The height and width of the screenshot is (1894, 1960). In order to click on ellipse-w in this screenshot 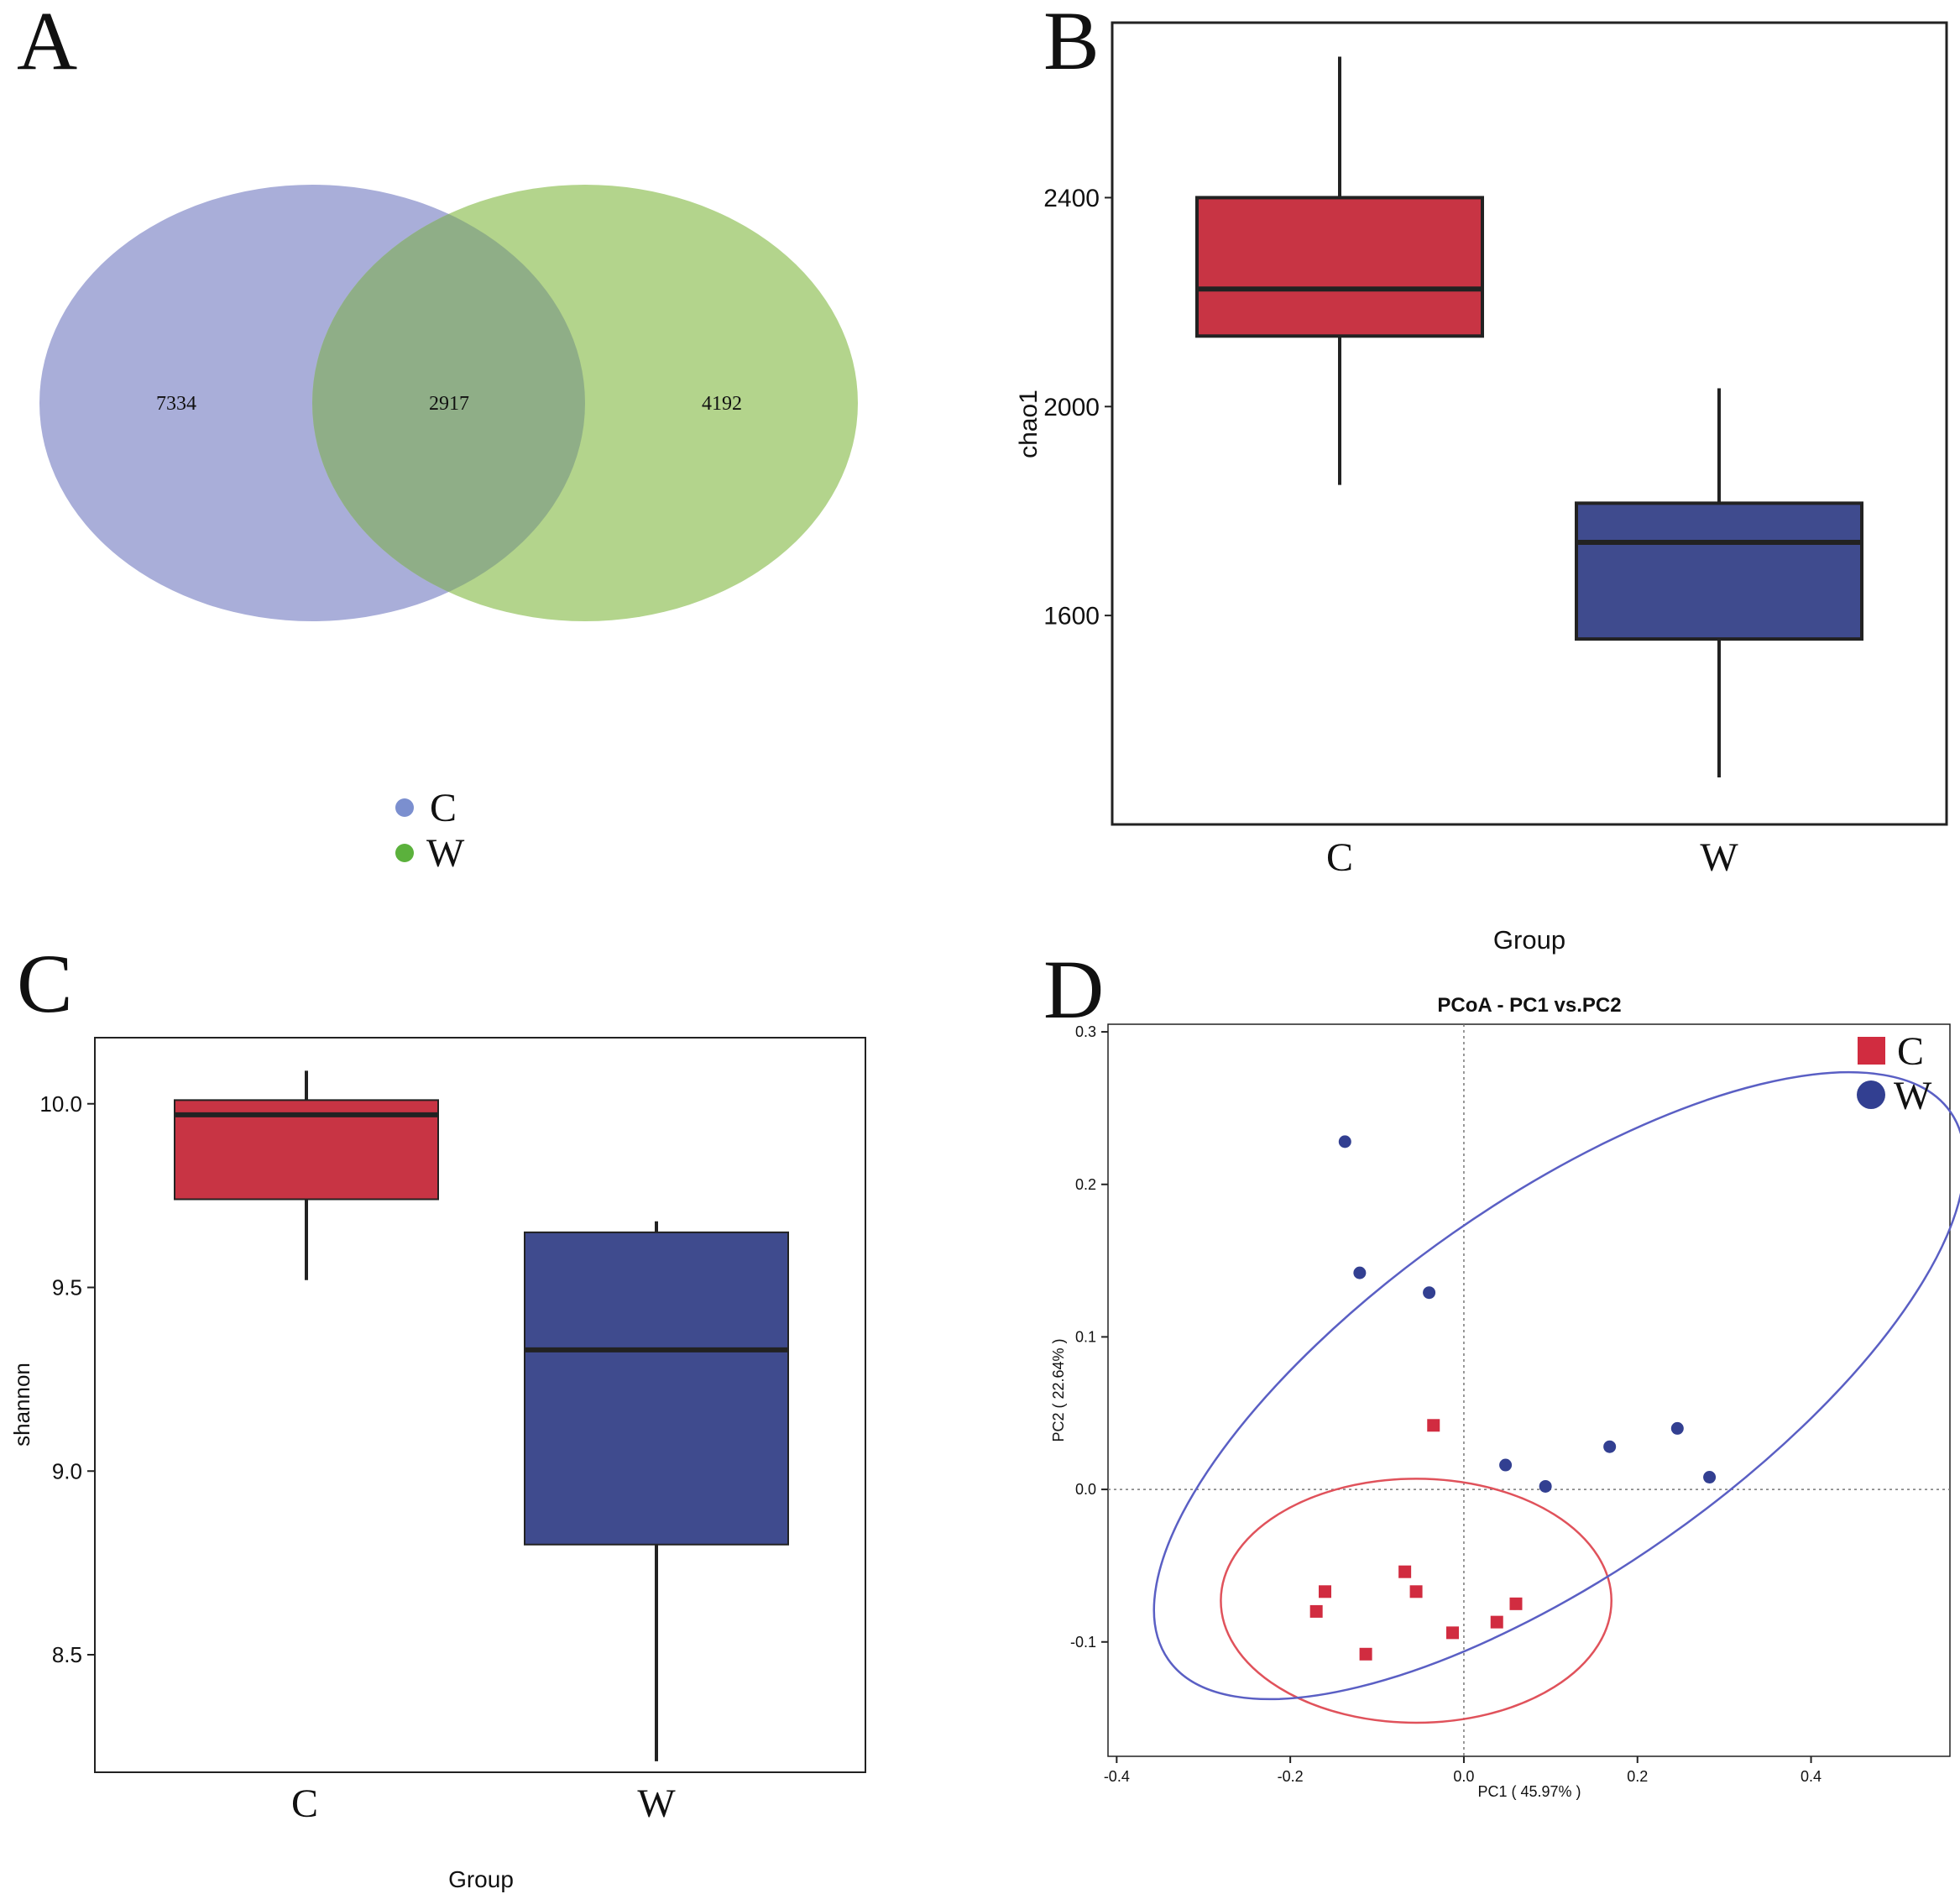, I will do `click(1556, 1385)`.